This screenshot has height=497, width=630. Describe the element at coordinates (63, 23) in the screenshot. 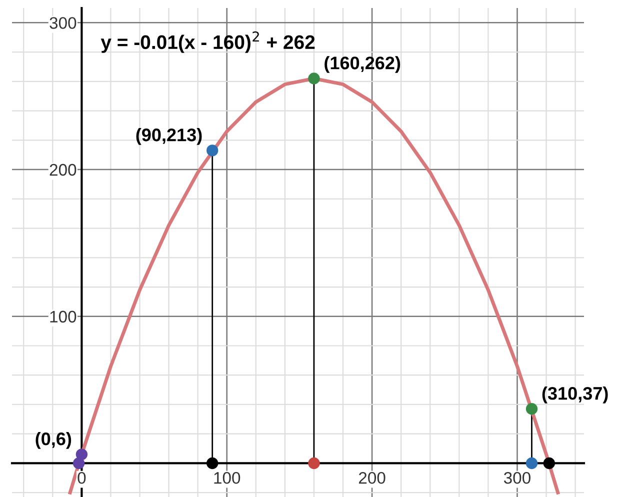

I see `y-tick-label: 300` at that location.